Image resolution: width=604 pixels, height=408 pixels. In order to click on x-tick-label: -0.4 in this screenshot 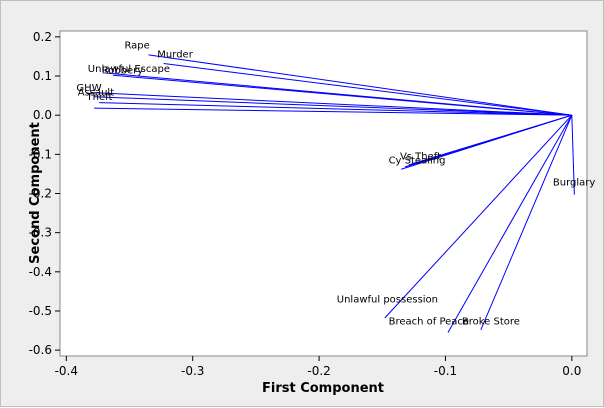, I will do `click(66, 371)`.